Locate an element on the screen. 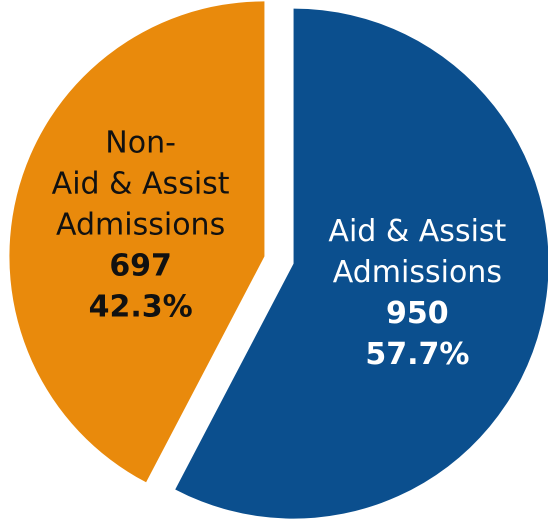 This screenshot has width=548, height=529. slice-percent: 57.7% is located at coordinates (417, 354).